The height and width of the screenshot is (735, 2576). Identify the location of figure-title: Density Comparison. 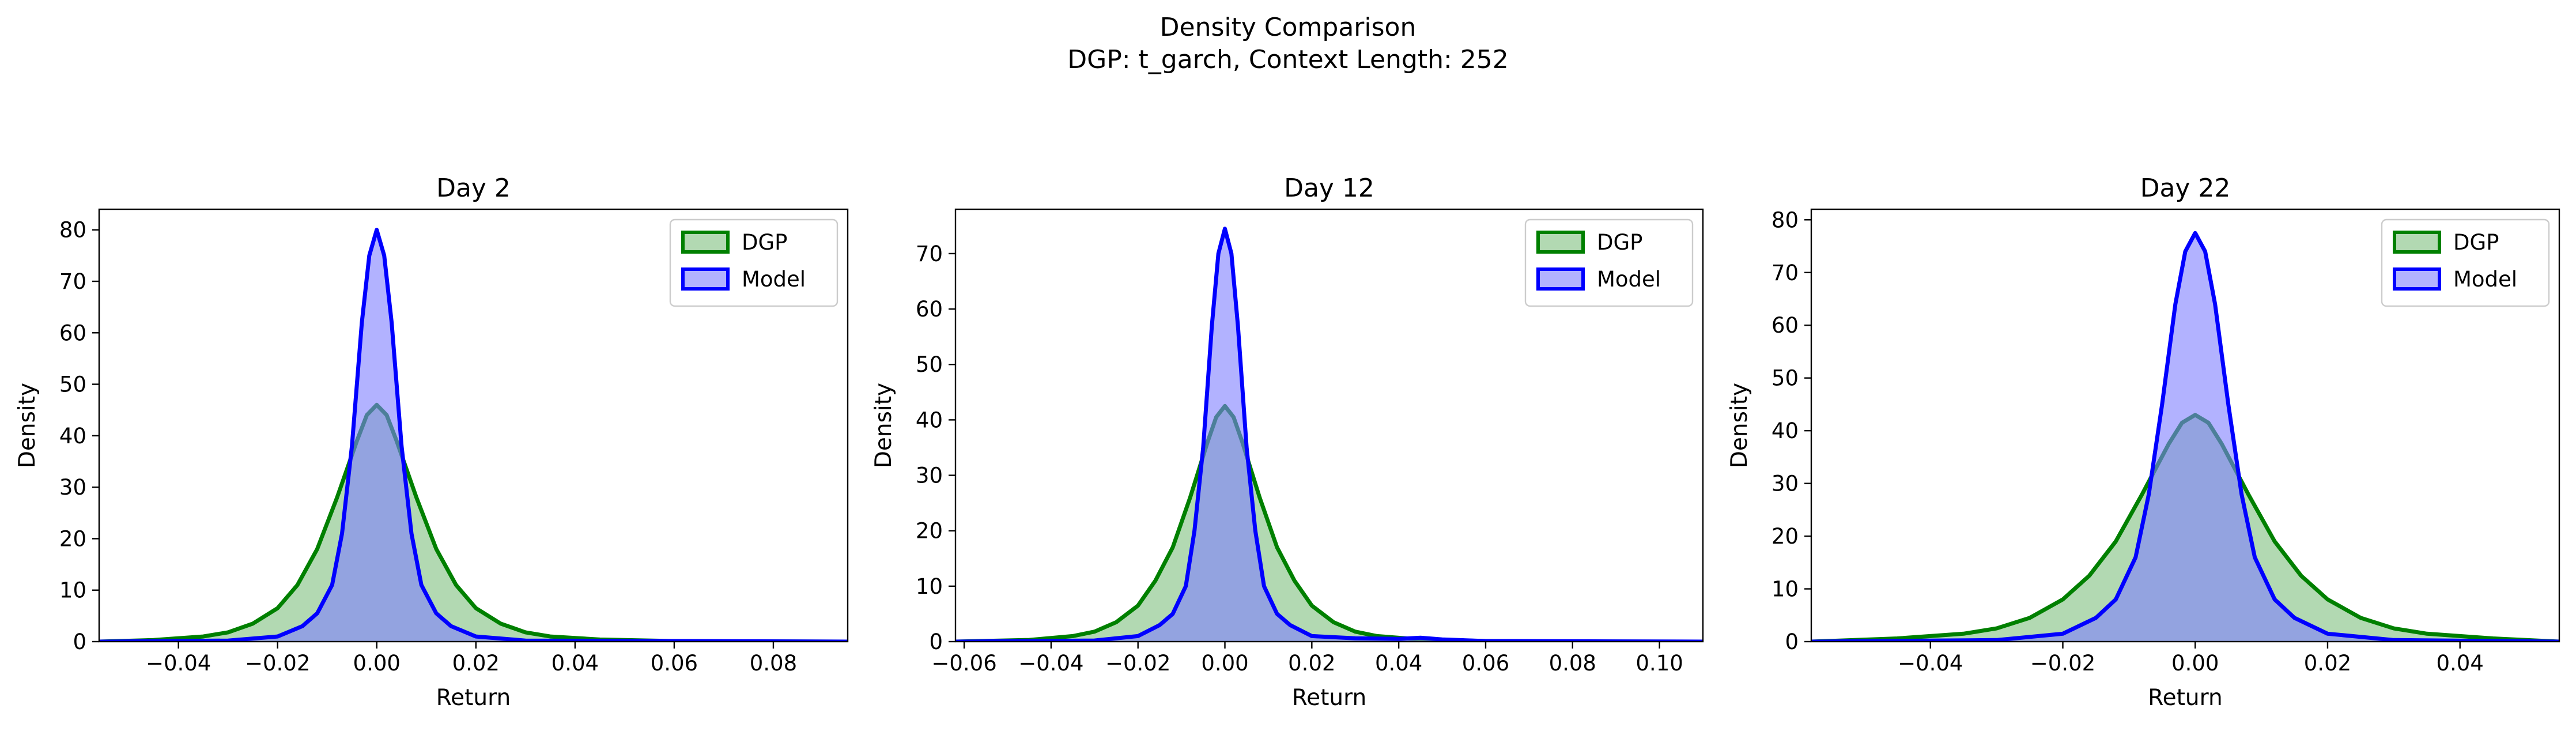
(1288, 27).